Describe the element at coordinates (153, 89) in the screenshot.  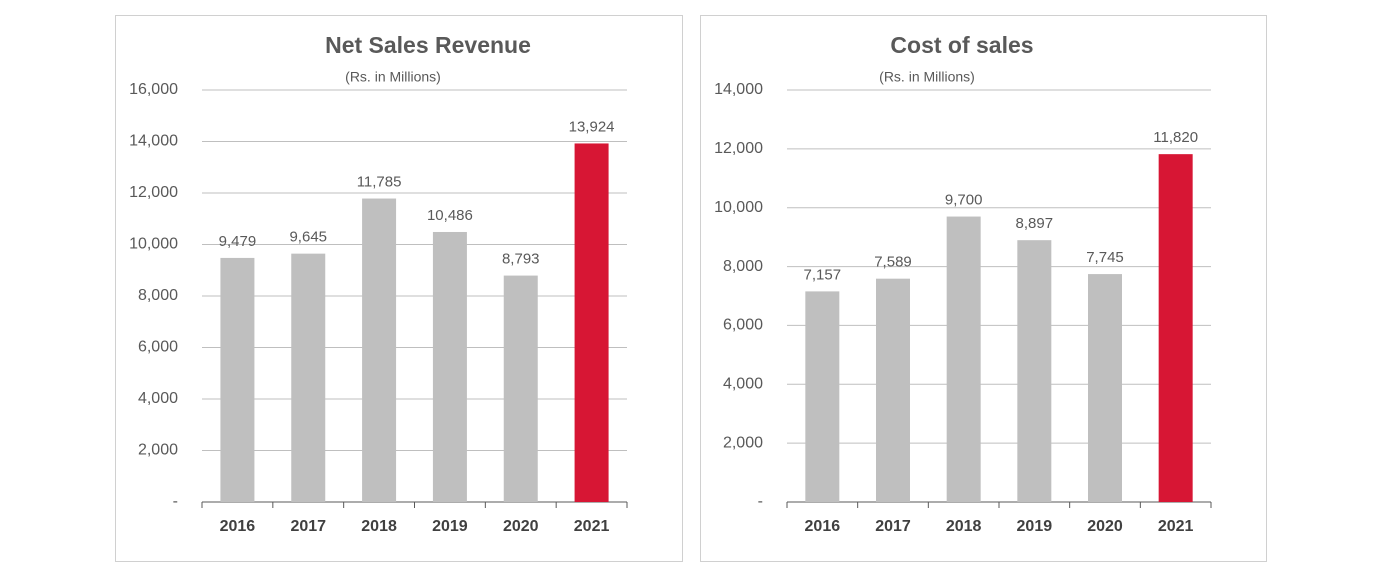
I see `y-tick-label: 16,000` at that location.